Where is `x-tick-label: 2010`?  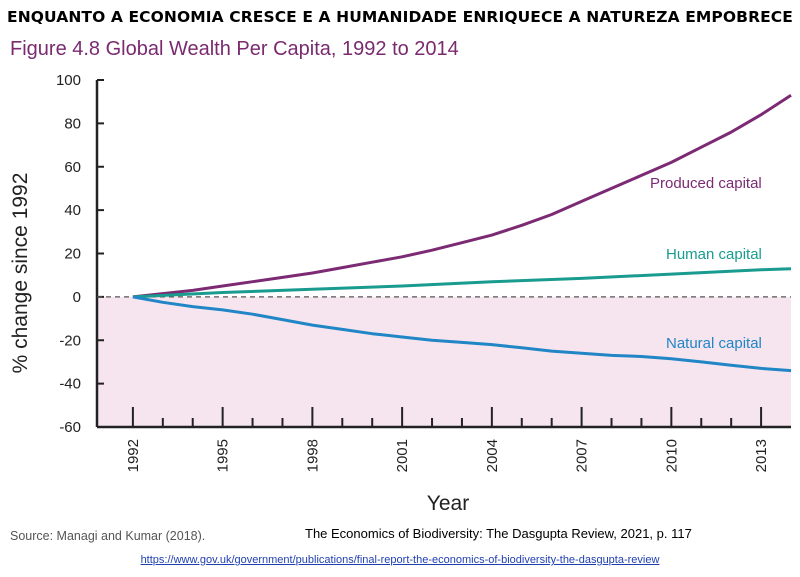 x-tick-label: 2010 is located at coordinates (671, 455).